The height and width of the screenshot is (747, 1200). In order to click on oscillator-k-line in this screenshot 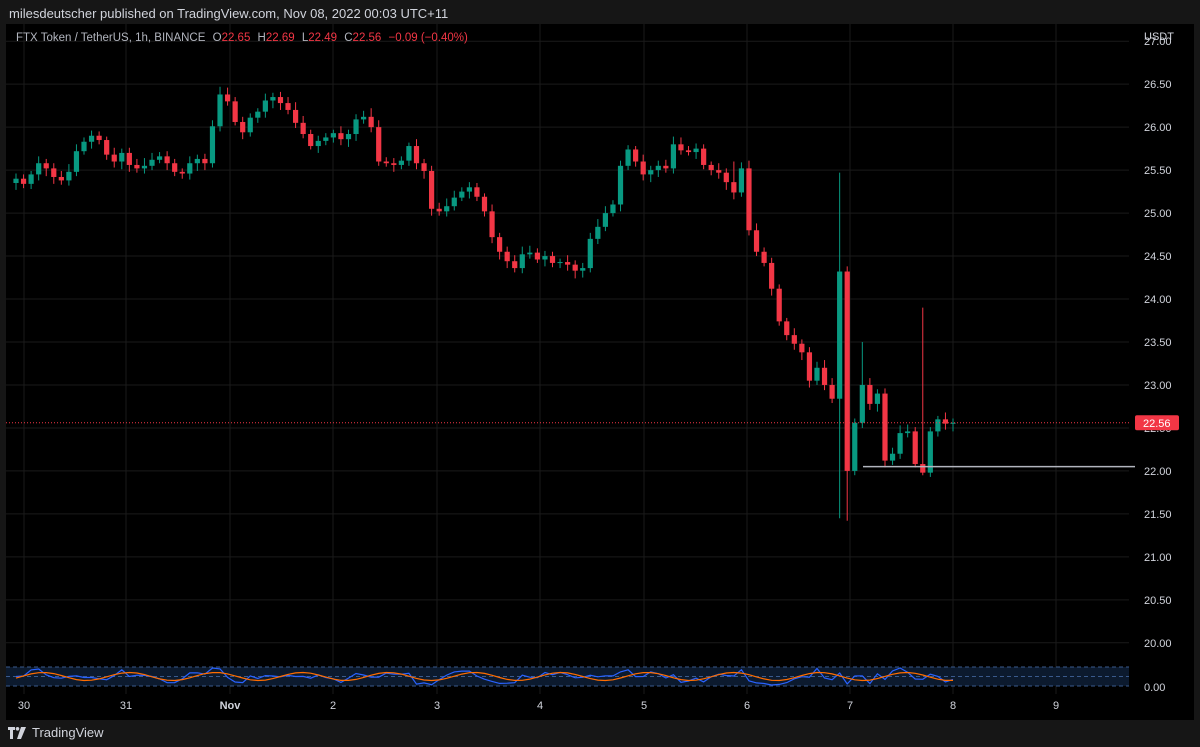, I will do `click(484, 676)`.